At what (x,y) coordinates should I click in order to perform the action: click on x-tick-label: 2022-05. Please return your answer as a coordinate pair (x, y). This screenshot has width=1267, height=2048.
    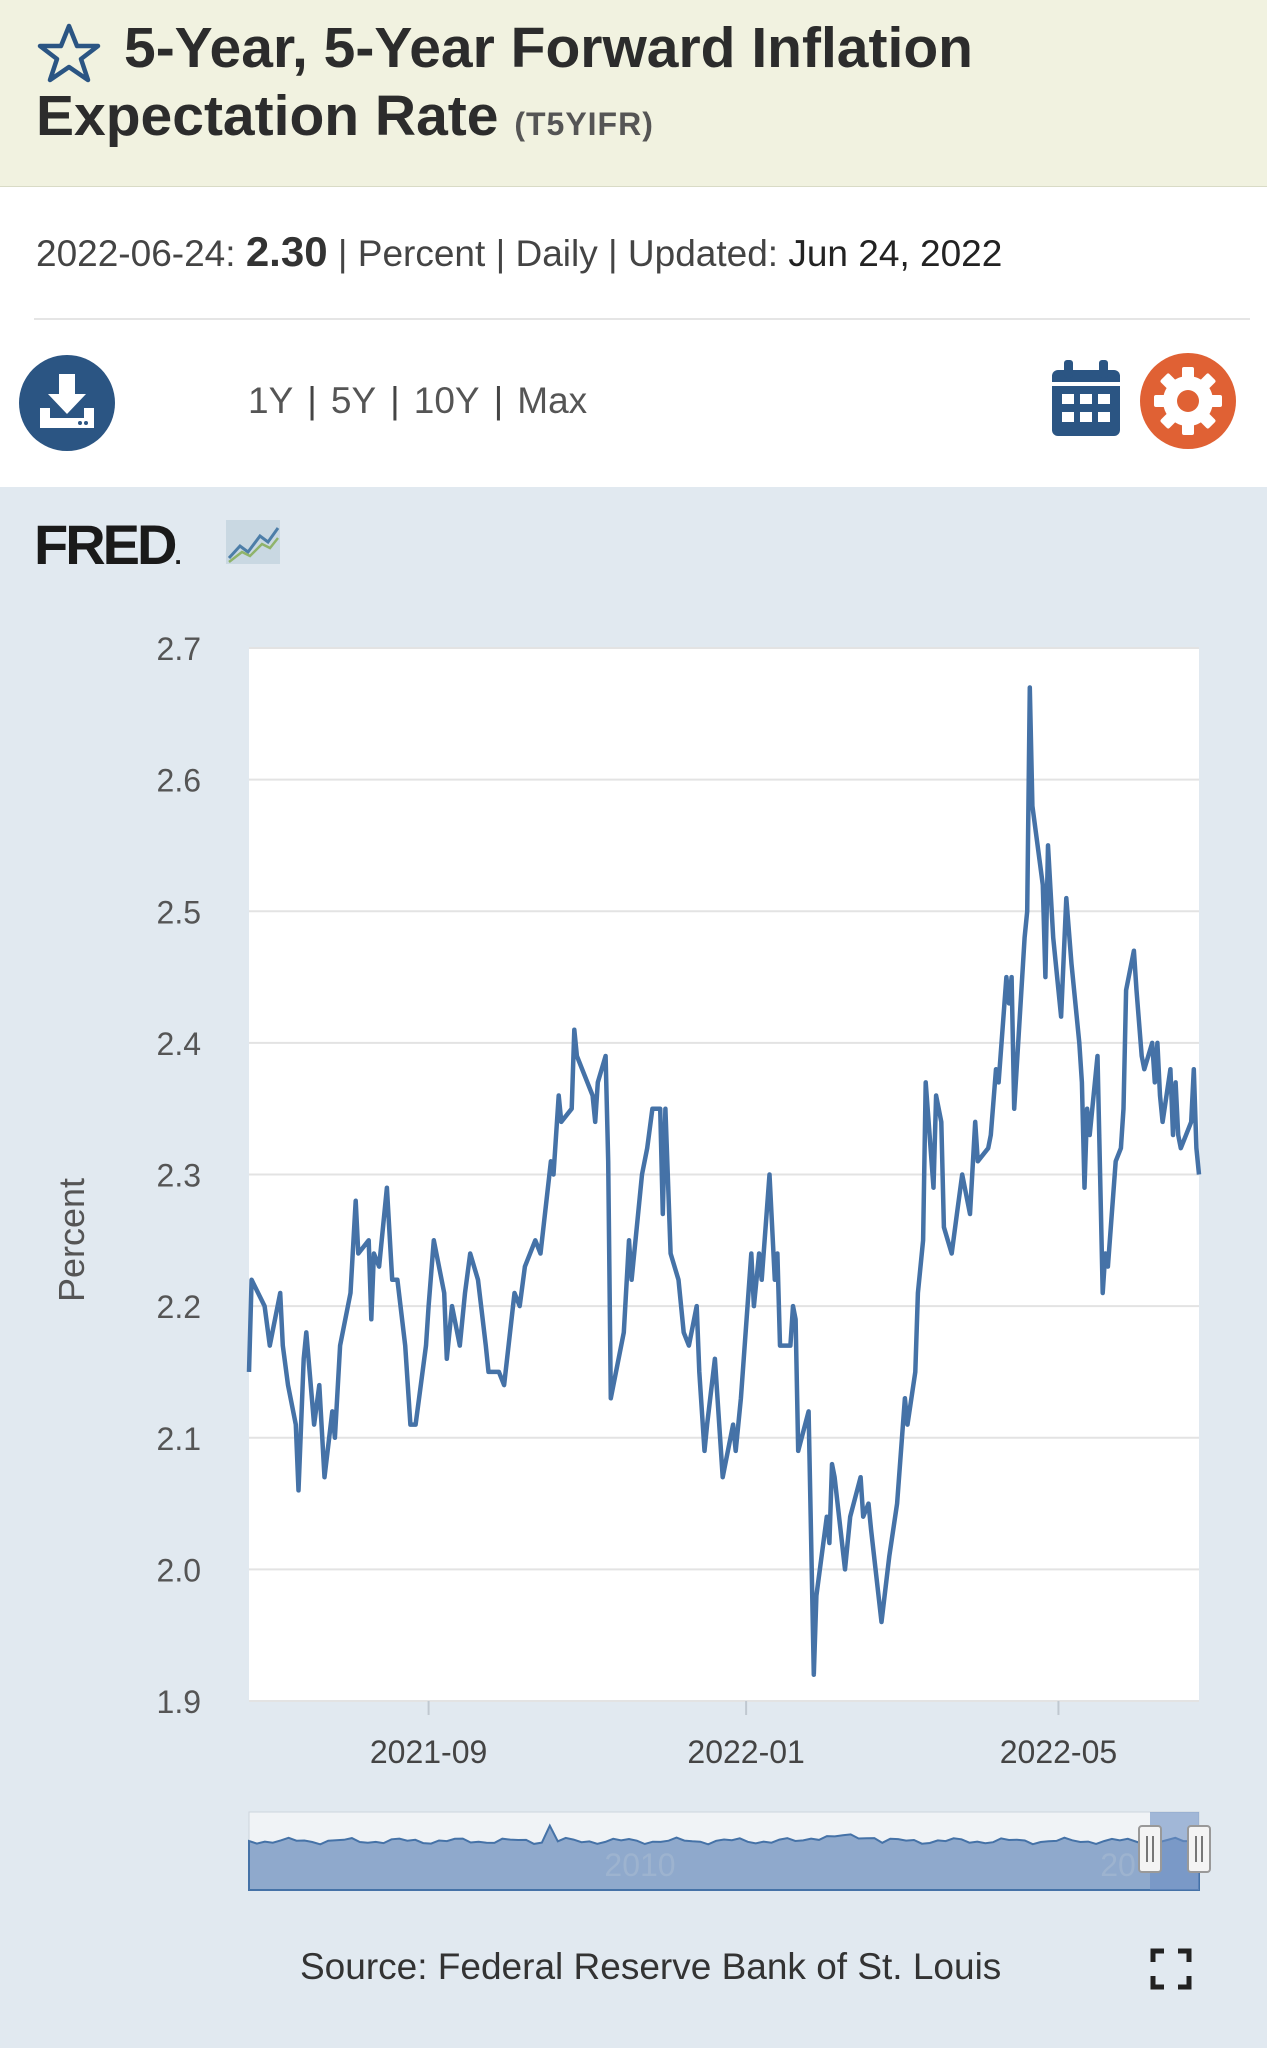
    Looking at the image, I should click on (1058, 1752).